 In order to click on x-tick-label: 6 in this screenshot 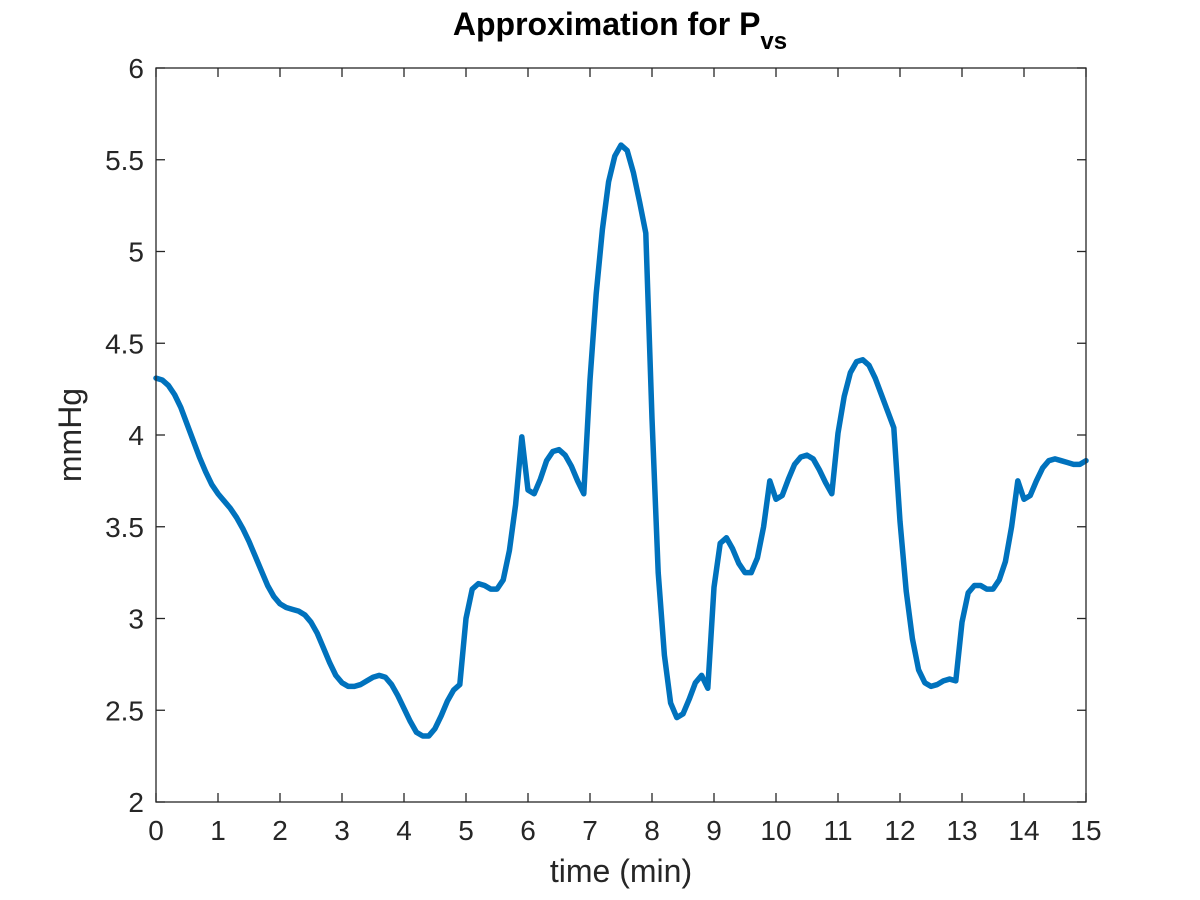, I will do `click(528, 830)`.